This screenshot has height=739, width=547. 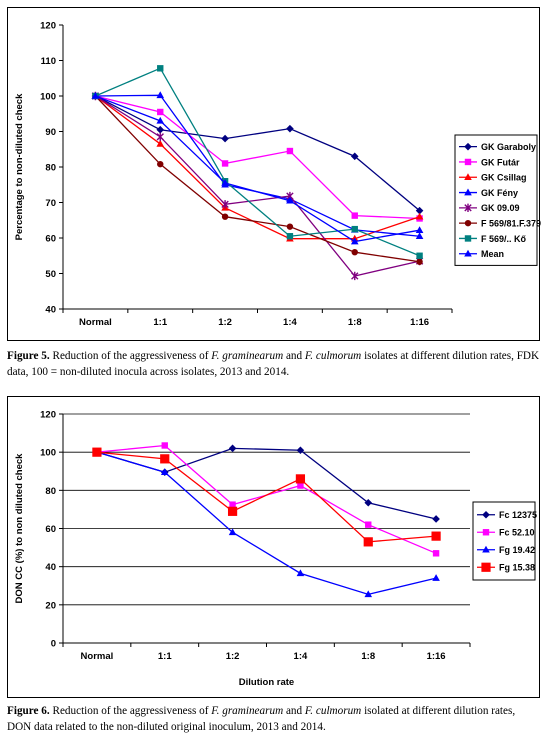 What do you see at coordinates (511, 223) in the screenshot?
I see `legend-label: F 569/81.F.379` at bounding box center [511, 223].